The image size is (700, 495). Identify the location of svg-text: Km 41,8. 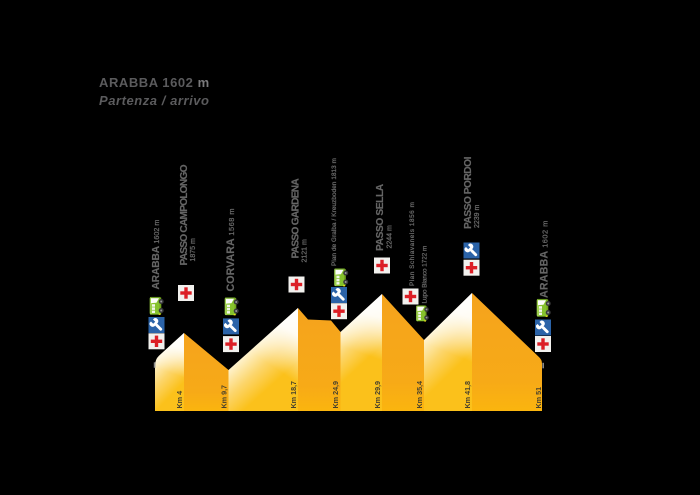
(467, 395).